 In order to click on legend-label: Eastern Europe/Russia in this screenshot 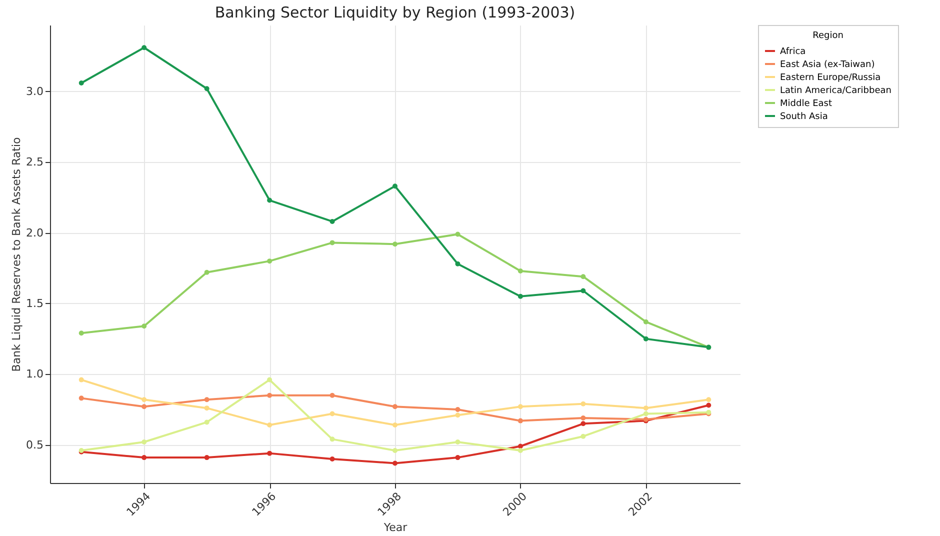, I will do `click(830, 78)`.